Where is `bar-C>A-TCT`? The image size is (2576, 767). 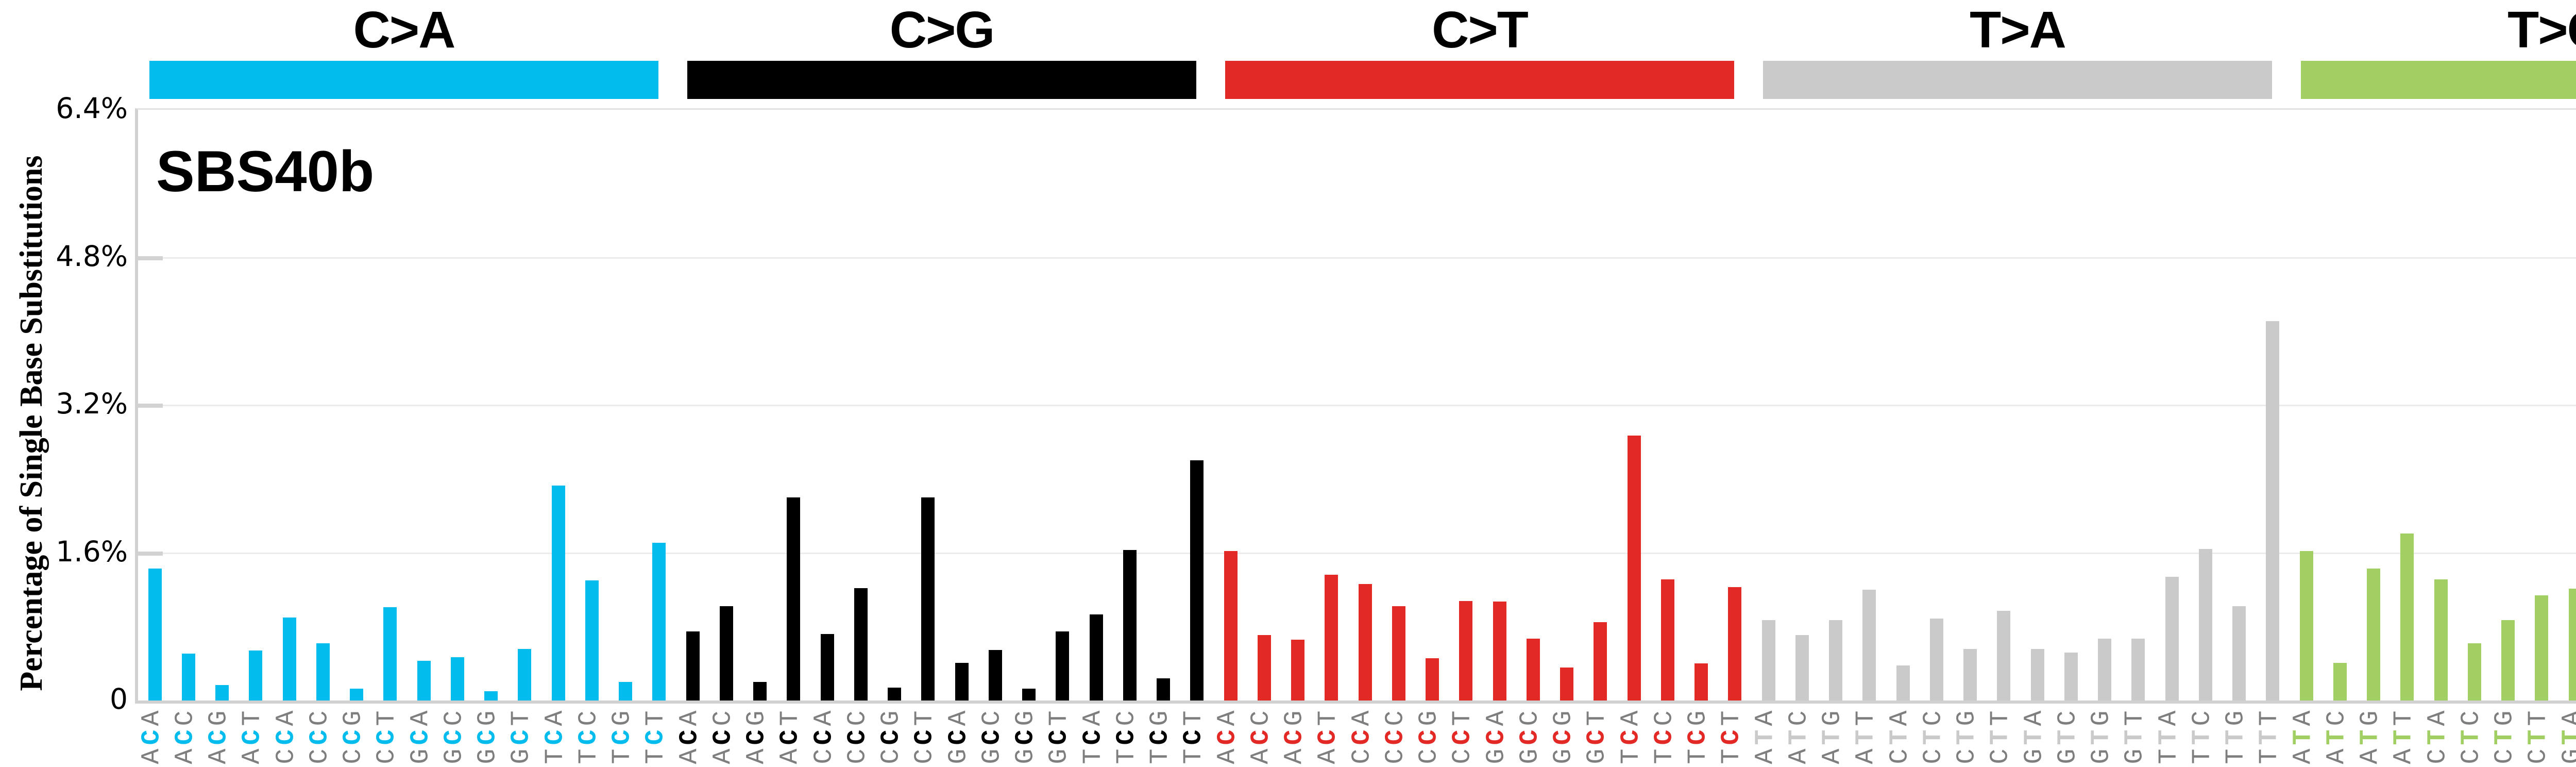
bar-C>A-TCT is located at coordinates (659, 622).